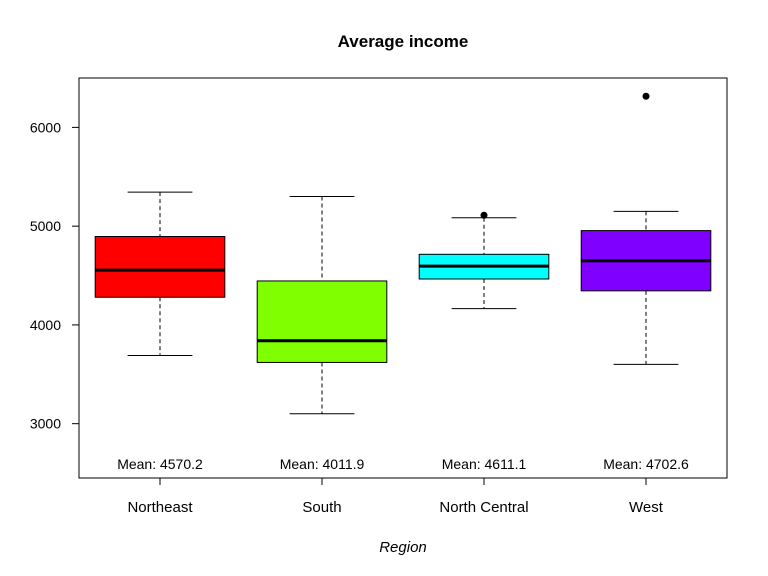  What do you see at coordinates (55, 275) in the screenshot?
I see `y-axis: 3000 4000 5000 6000` at bounding box center [55, 275].